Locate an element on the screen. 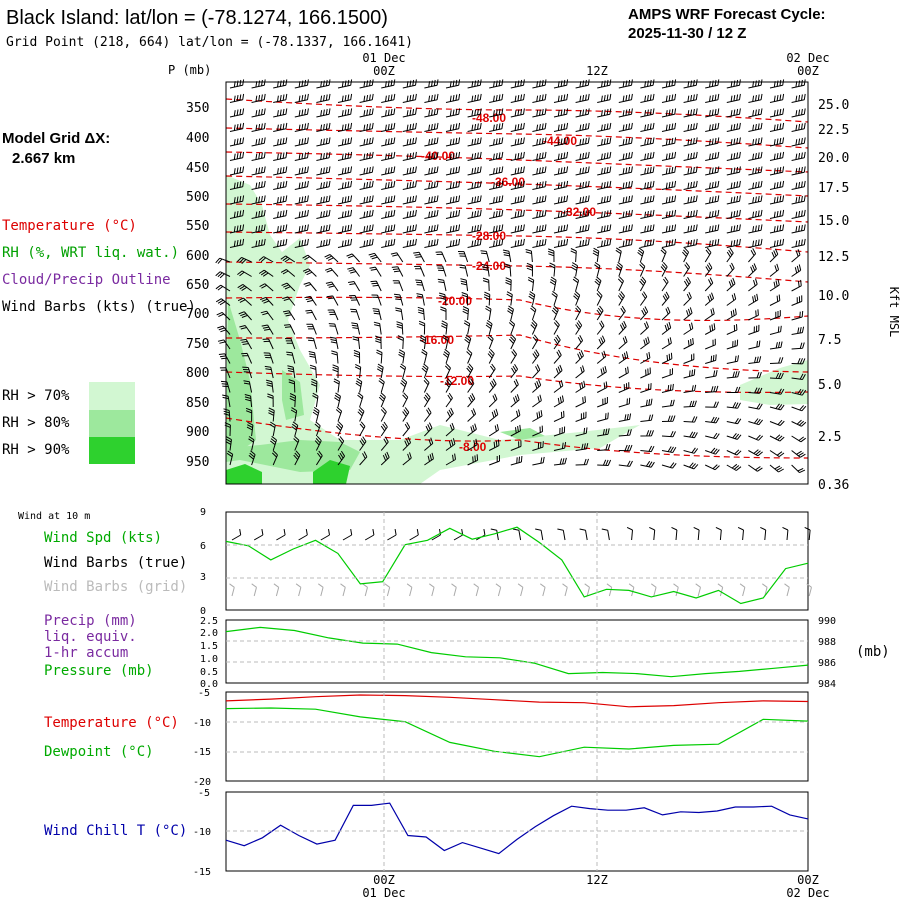 The width and height of the screenshot is (900, 900). legend-rh90-swatch is located at coordinates (112, 450).